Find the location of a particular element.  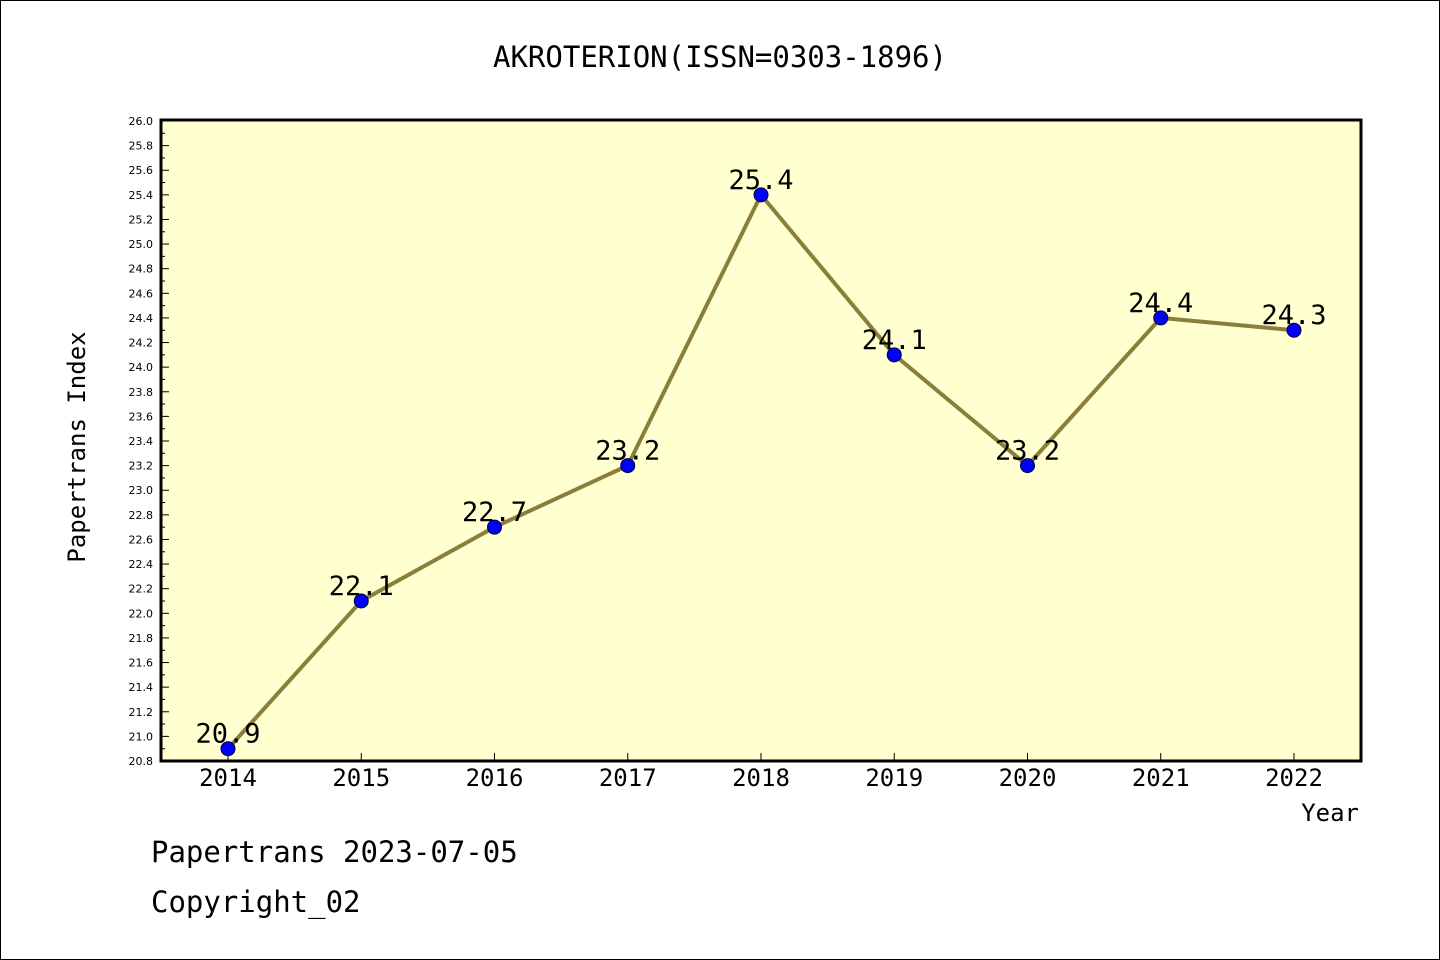

y-tick-label: 23.2 is located at coordinates (141, 466).